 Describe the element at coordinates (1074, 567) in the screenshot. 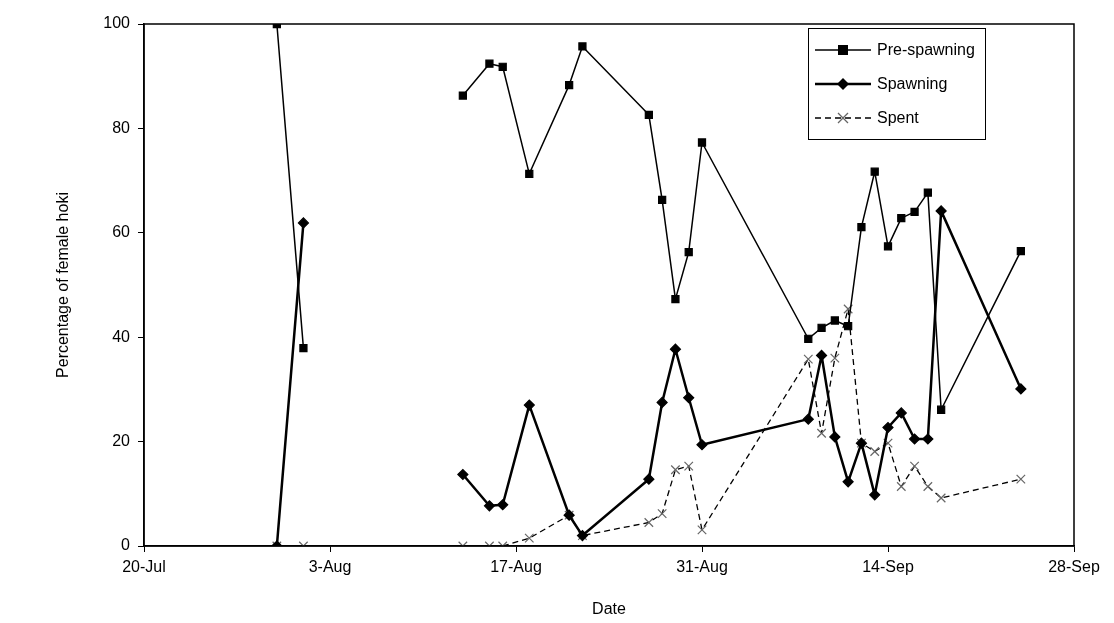

I see `x-tick-label: 28-Sep` at that location.